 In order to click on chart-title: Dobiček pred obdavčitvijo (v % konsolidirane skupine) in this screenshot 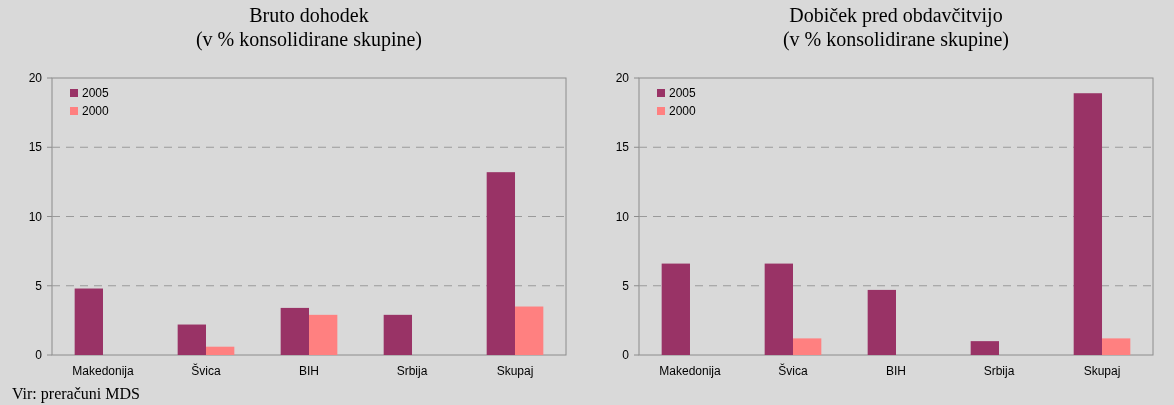, I will do `click(896, 27)`.